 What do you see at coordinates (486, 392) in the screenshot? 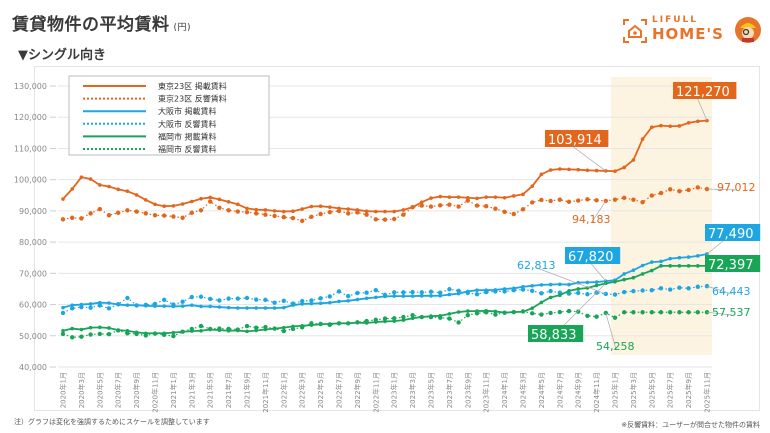
I see `x-tick-label: 2023年11月` at bounding box center [486, 392].